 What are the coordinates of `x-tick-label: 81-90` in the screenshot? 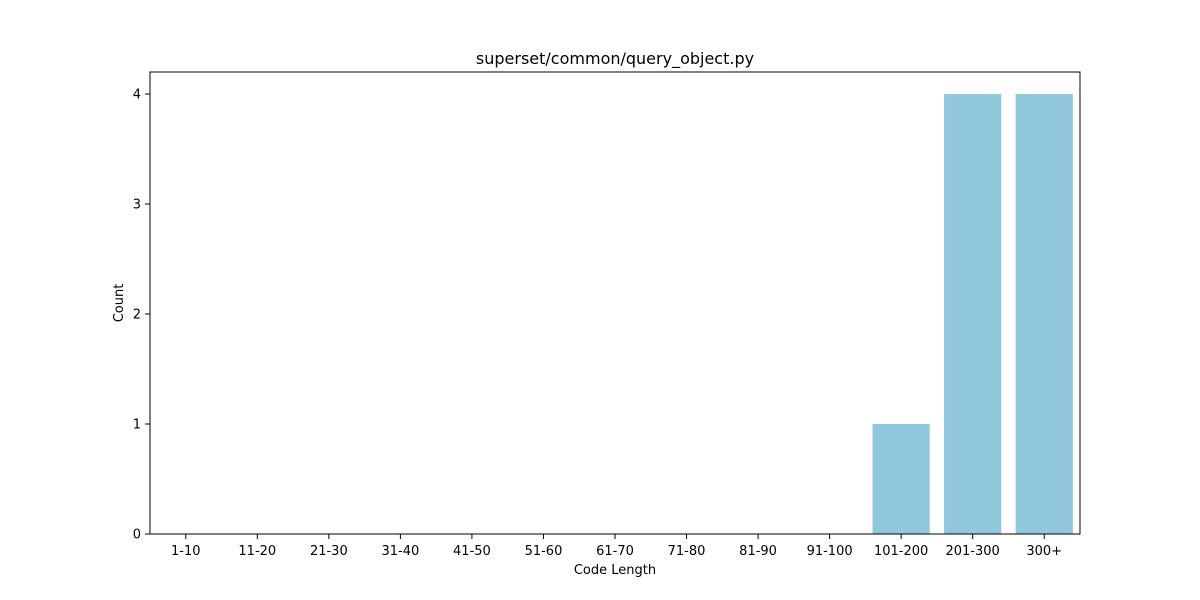 It's located at (758, 551).